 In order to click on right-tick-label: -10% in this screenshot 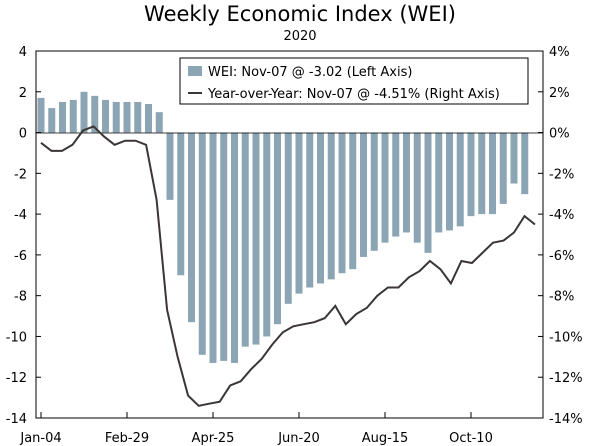, I will do `click(566, 337)`.